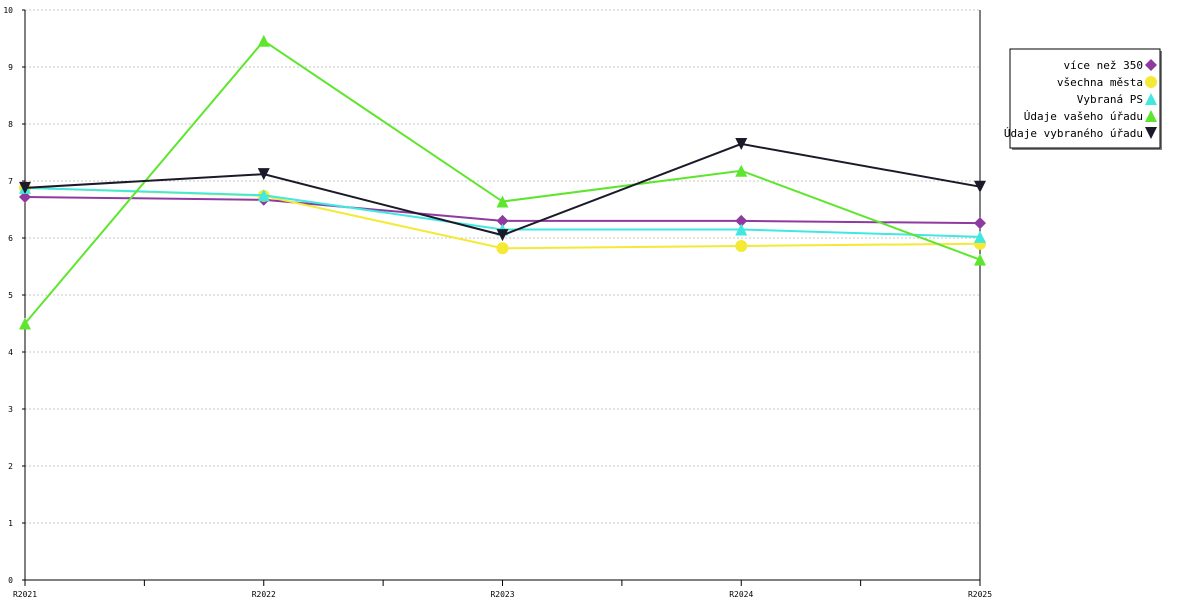 The width and height of the screenshot is (1200, 600). Describe the element at coordinates (264, 594) in the screenshot. I see `x-tick-label: R2022` at that location.